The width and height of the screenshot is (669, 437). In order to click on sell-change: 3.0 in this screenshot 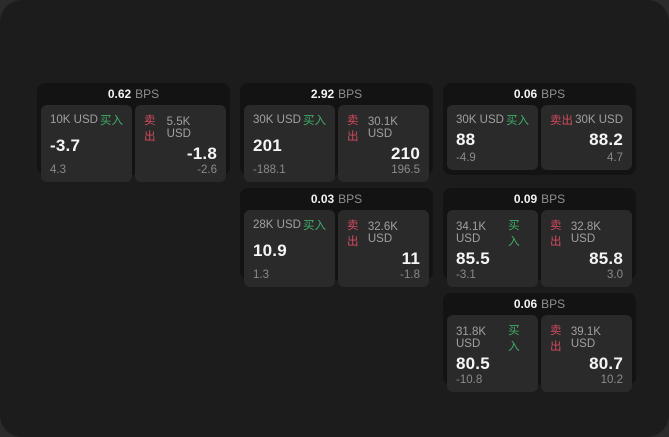, I will do `click(615, 275)`.